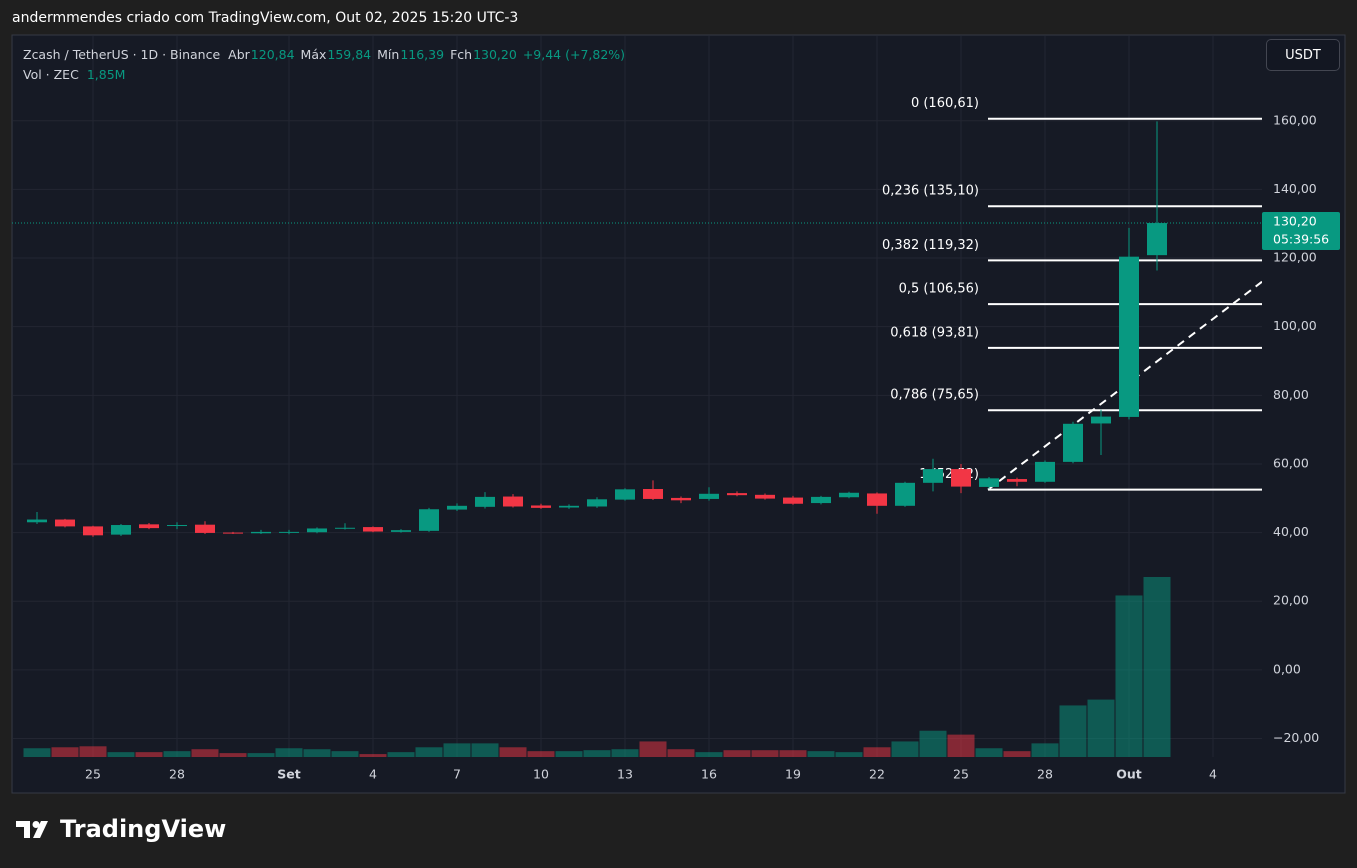 The image size is (1357, 868). What do you see at coordinates (1291, 462) in the screenshot?
I see `y-tick-label: 60,00` at bounding box center [1291, 462].